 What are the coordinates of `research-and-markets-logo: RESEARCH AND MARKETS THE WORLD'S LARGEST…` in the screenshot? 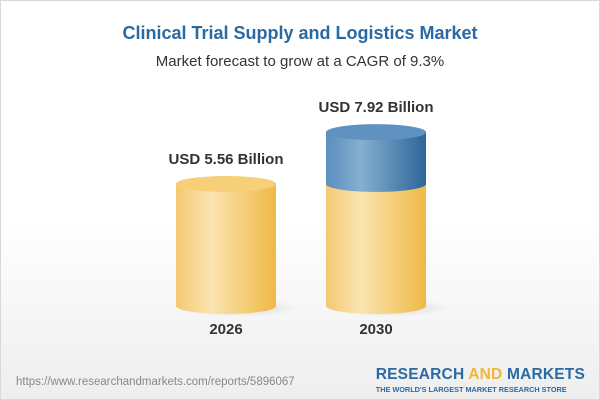 It's located at (480, 380).